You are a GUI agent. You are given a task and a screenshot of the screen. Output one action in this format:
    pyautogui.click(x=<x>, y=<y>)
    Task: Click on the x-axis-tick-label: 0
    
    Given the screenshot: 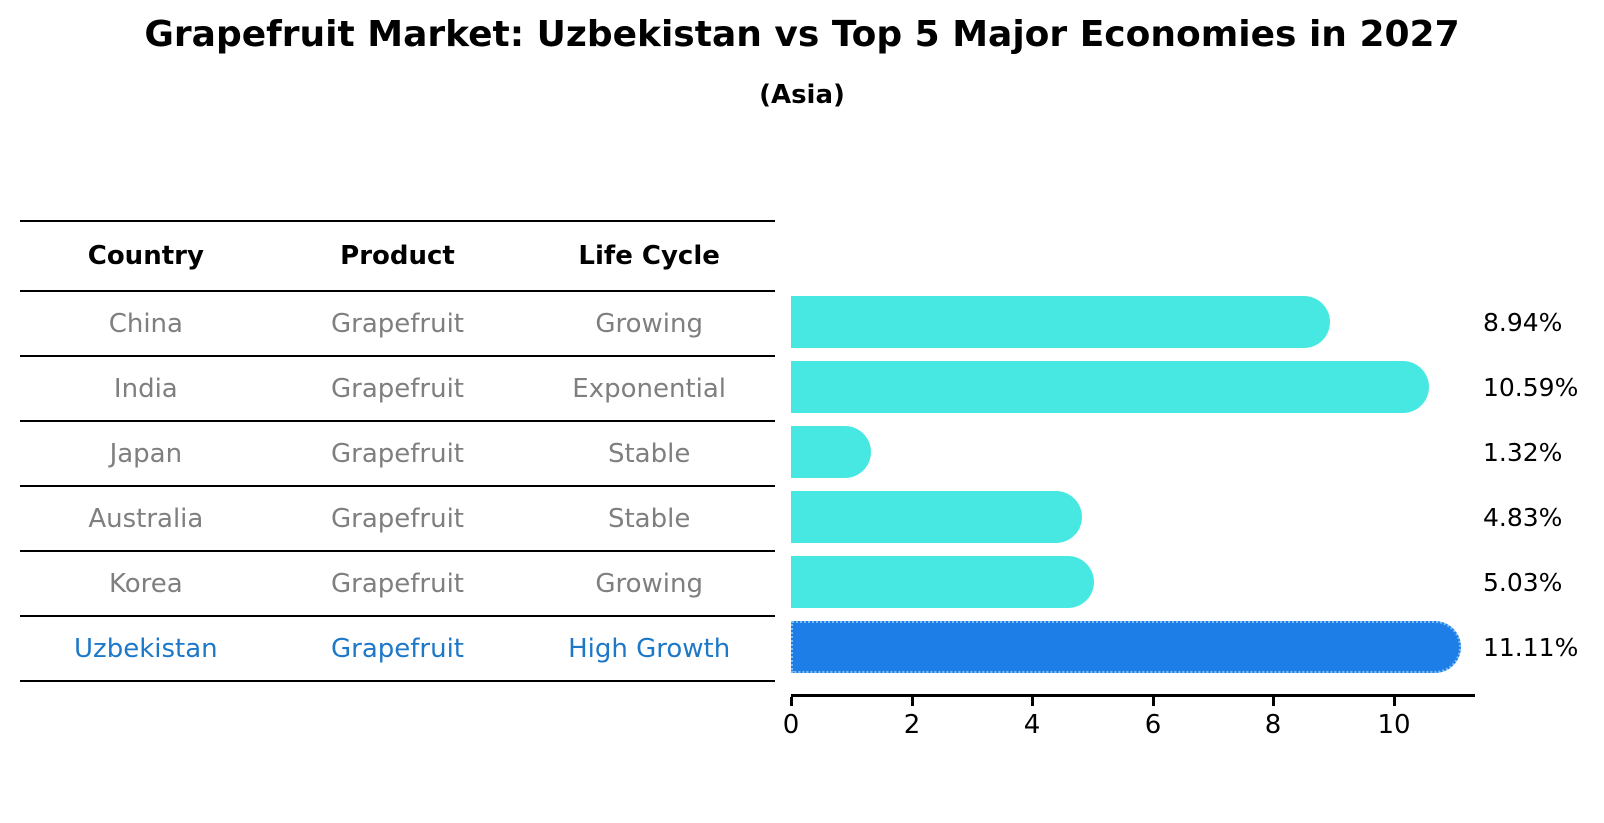 What is the action you would take?
    pyautogui.click(x=791, y=725)
    